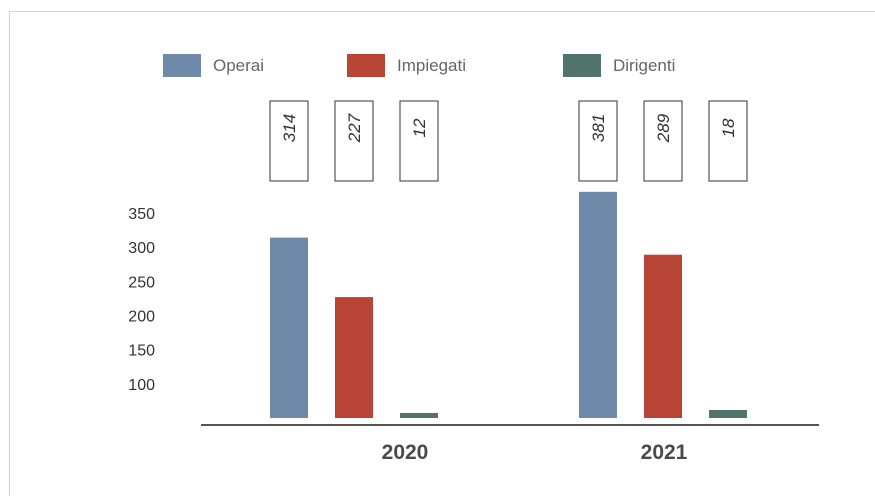 Image resolution: width=875 pixels, height=496 pixels. I want to click on legend-label-operai: Operai, so click(238, 65).